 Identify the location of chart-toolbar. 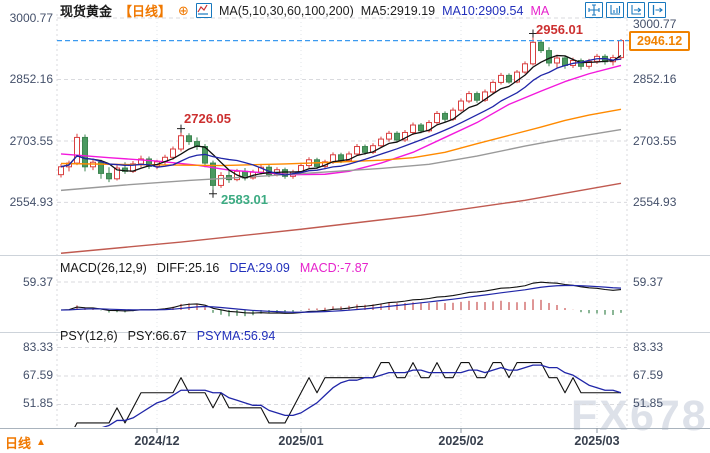
(625, 10).